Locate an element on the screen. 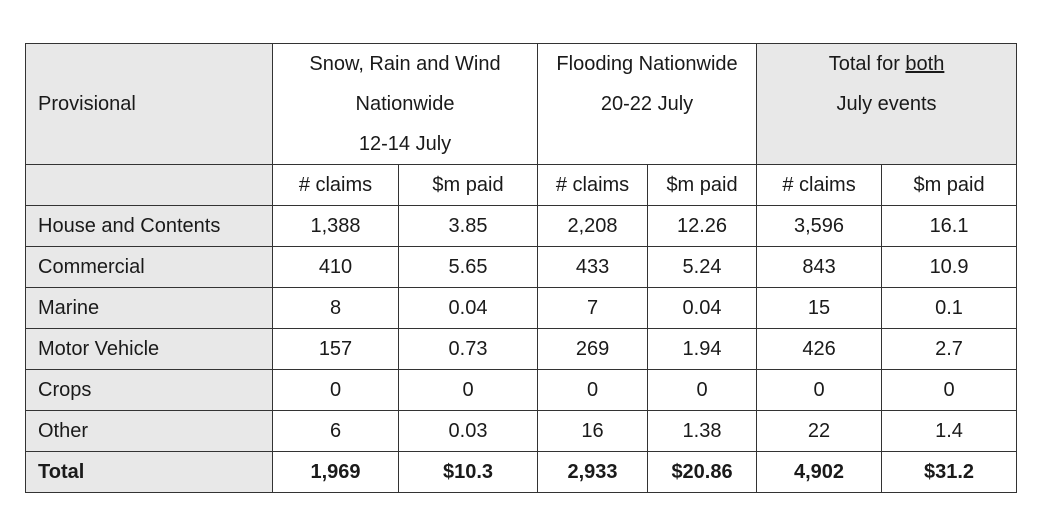  total-header-underlined: both is located at coordinates (925, 64).